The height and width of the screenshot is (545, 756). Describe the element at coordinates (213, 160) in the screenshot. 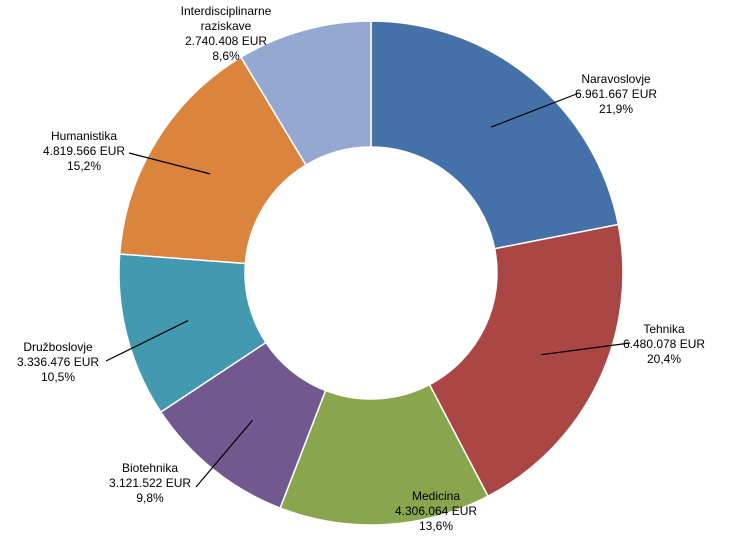

I see `slice-humanistika` at that location.